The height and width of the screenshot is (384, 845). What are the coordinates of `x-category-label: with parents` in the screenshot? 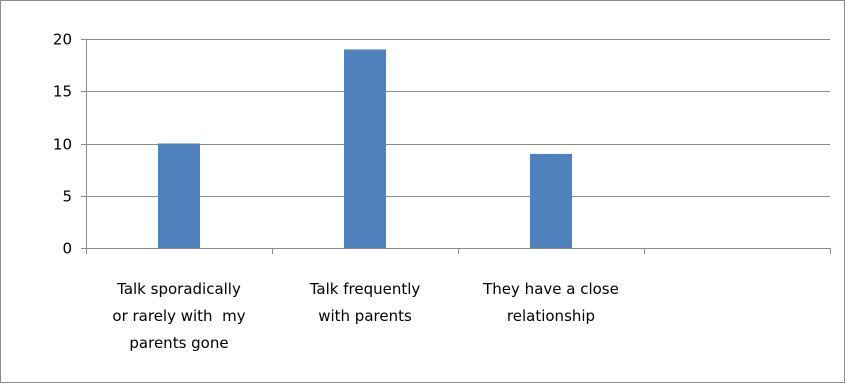 It's located at (365, 316).